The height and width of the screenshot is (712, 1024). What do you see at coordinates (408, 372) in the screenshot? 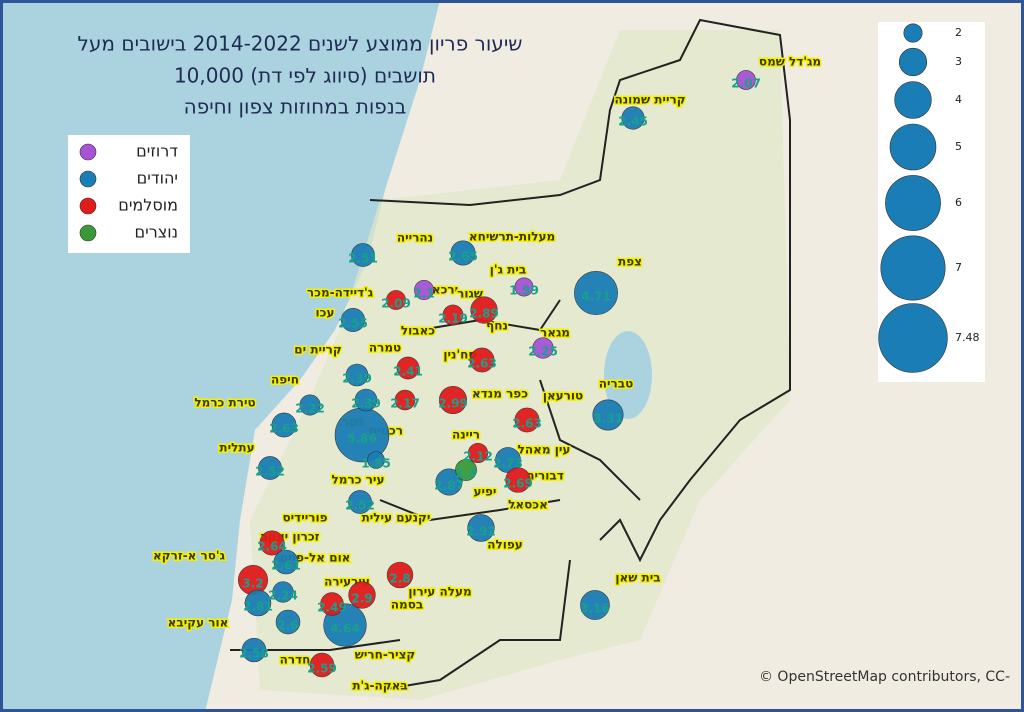
I see `bubble-label: 2.41` at bounding box center [408, 372].